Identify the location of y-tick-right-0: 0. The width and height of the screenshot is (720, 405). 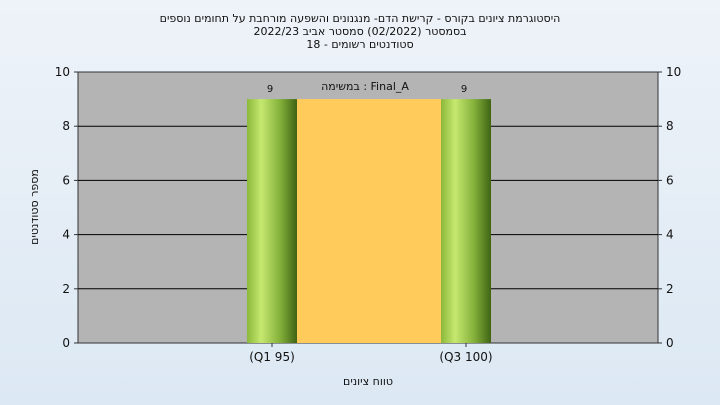
(670, 343).